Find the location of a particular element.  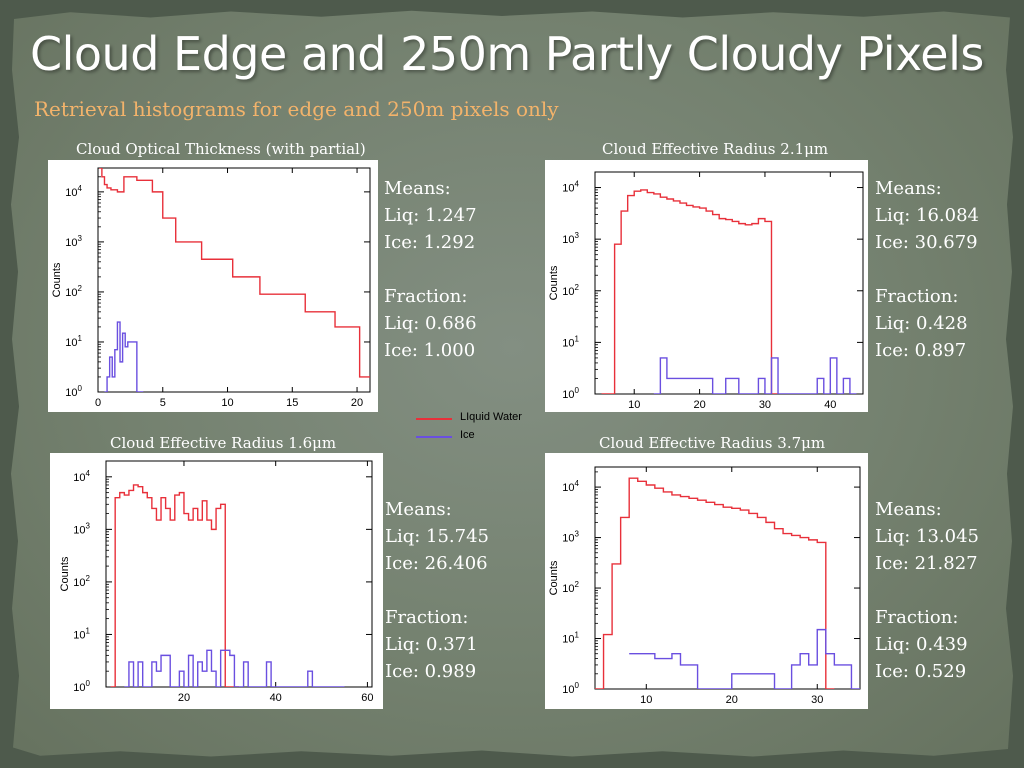

liq-fraction: Liq: 0.686 is located at coordinates (430, 323).